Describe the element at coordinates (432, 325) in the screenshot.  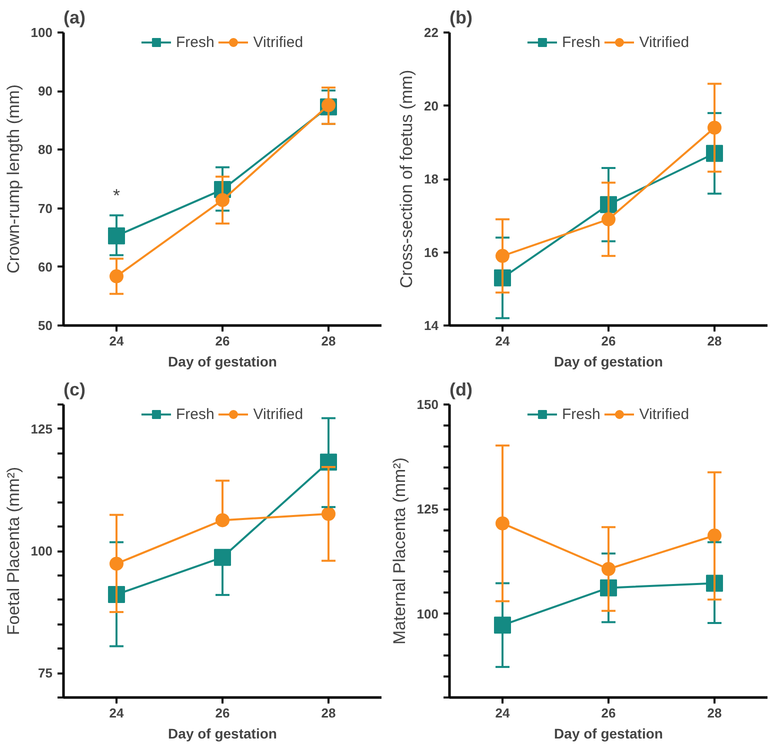
I see `y-tick-label: 14` at that location.